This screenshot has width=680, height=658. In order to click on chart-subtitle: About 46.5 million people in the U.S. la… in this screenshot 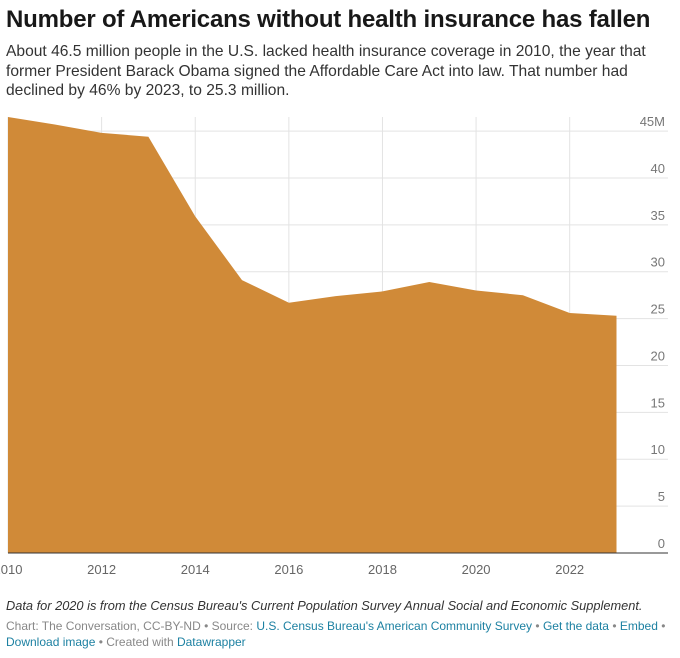, I will do `click(326, 71)`.